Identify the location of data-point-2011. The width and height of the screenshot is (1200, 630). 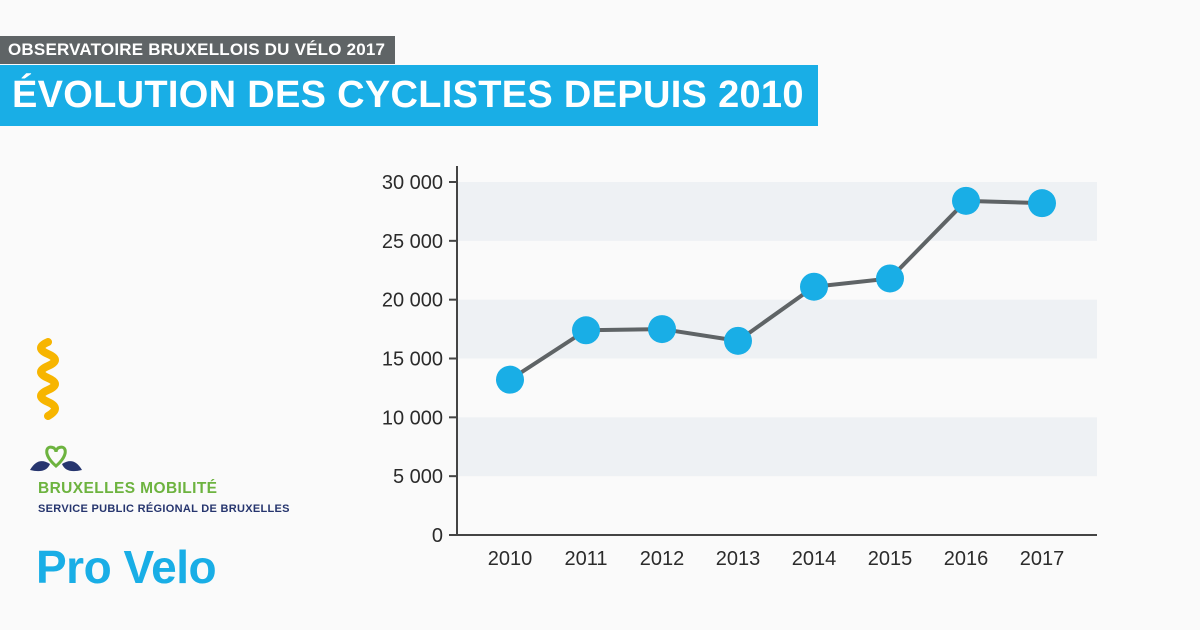
(586, 330).